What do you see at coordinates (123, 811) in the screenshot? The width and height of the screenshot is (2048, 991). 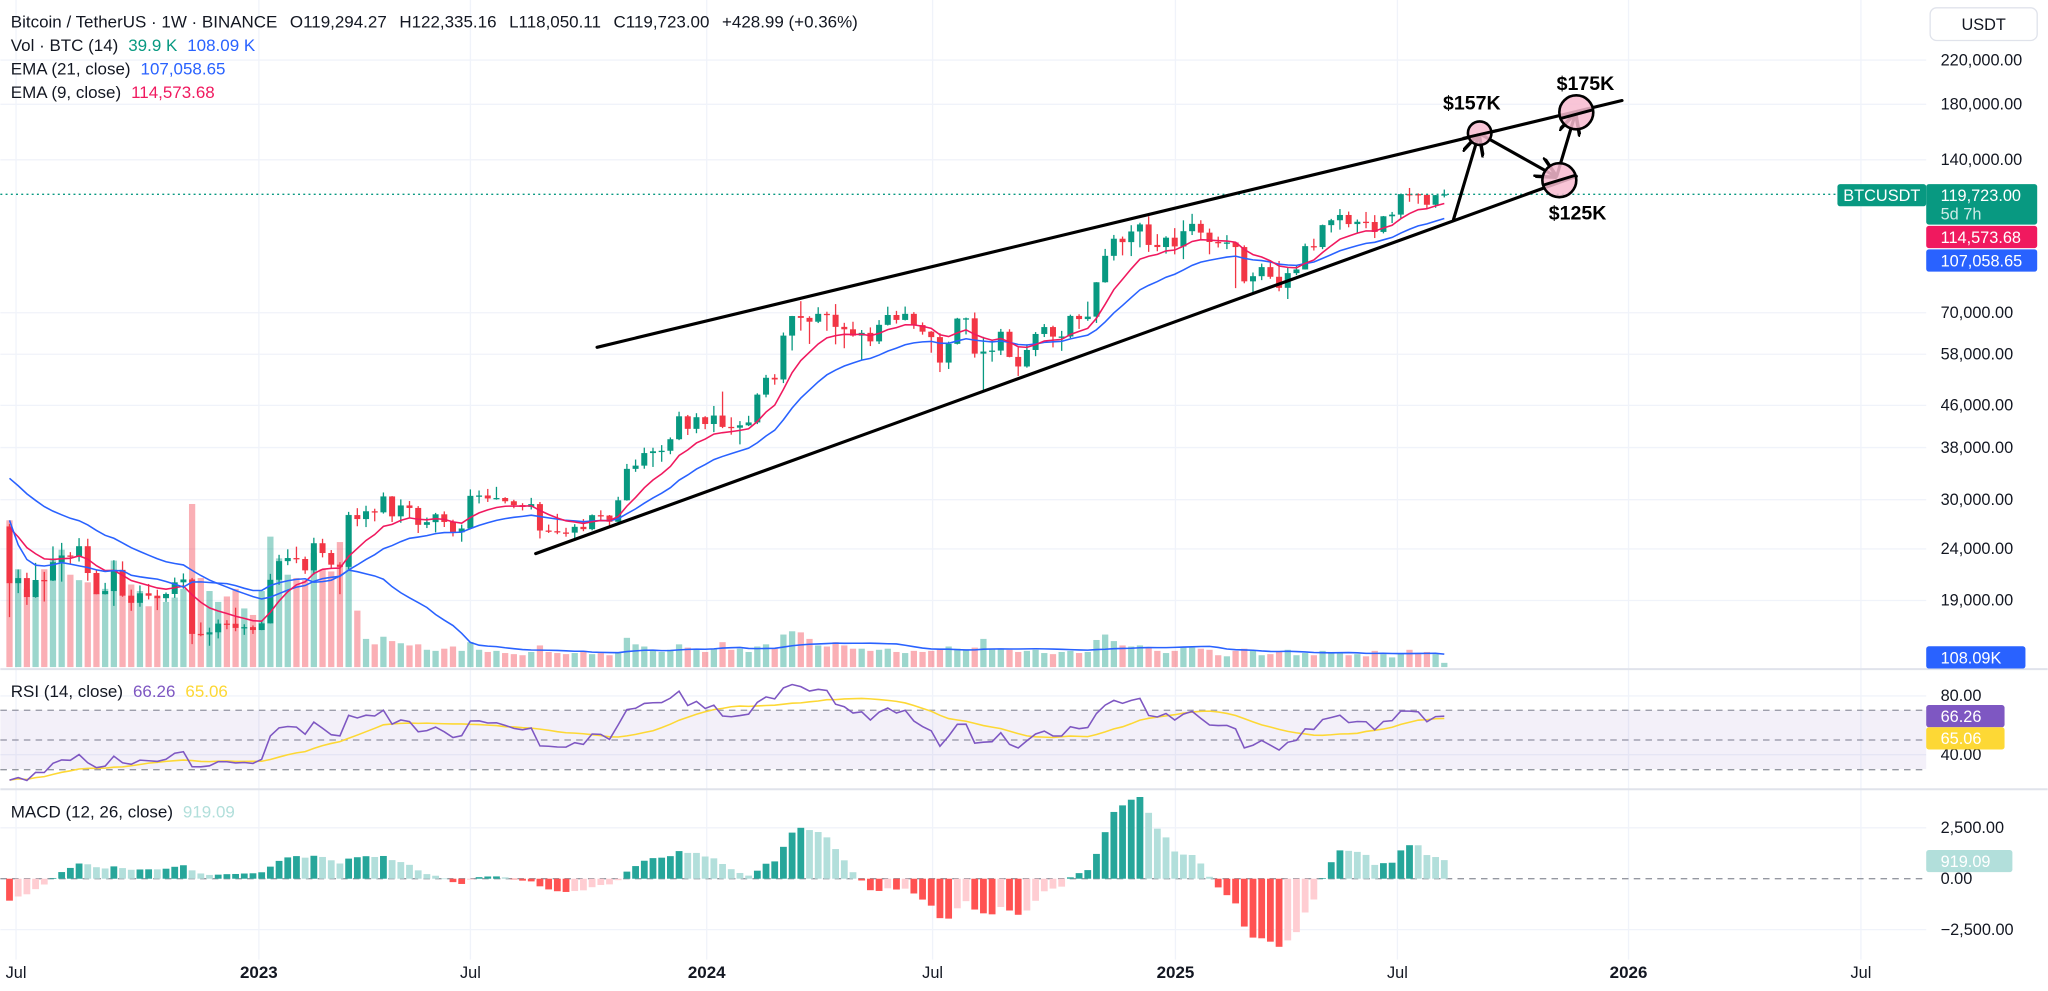 I see `macd-legend: MACD (12, 26, close) 919.09` at bounding box center [123, 811].